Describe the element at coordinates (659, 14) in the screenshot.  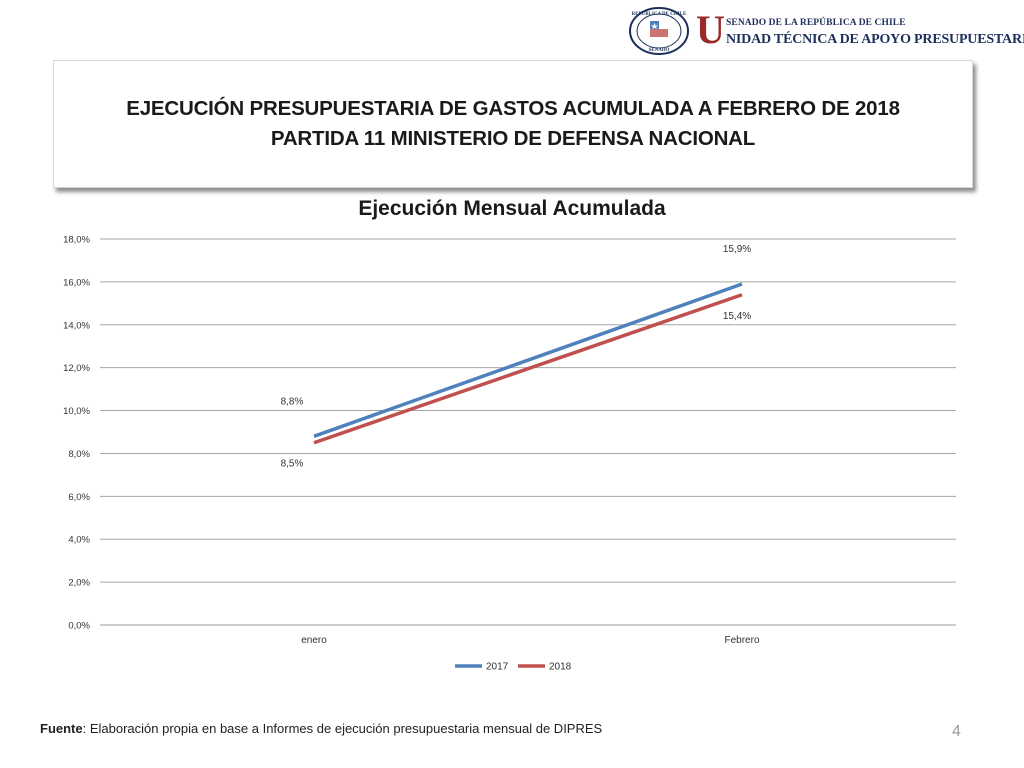
I see `seal-text: REPÚBLICA DE CHILE` at that location.